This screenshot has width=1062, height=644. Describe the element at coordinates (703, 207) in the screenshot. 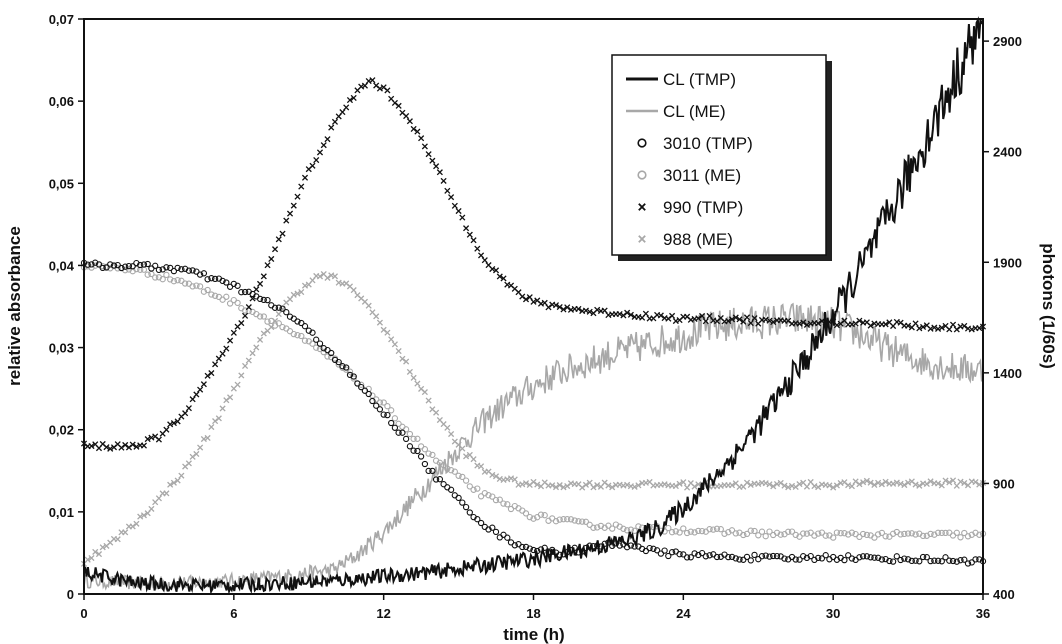

I see `legend-label: 990 (TMP)` at that location.